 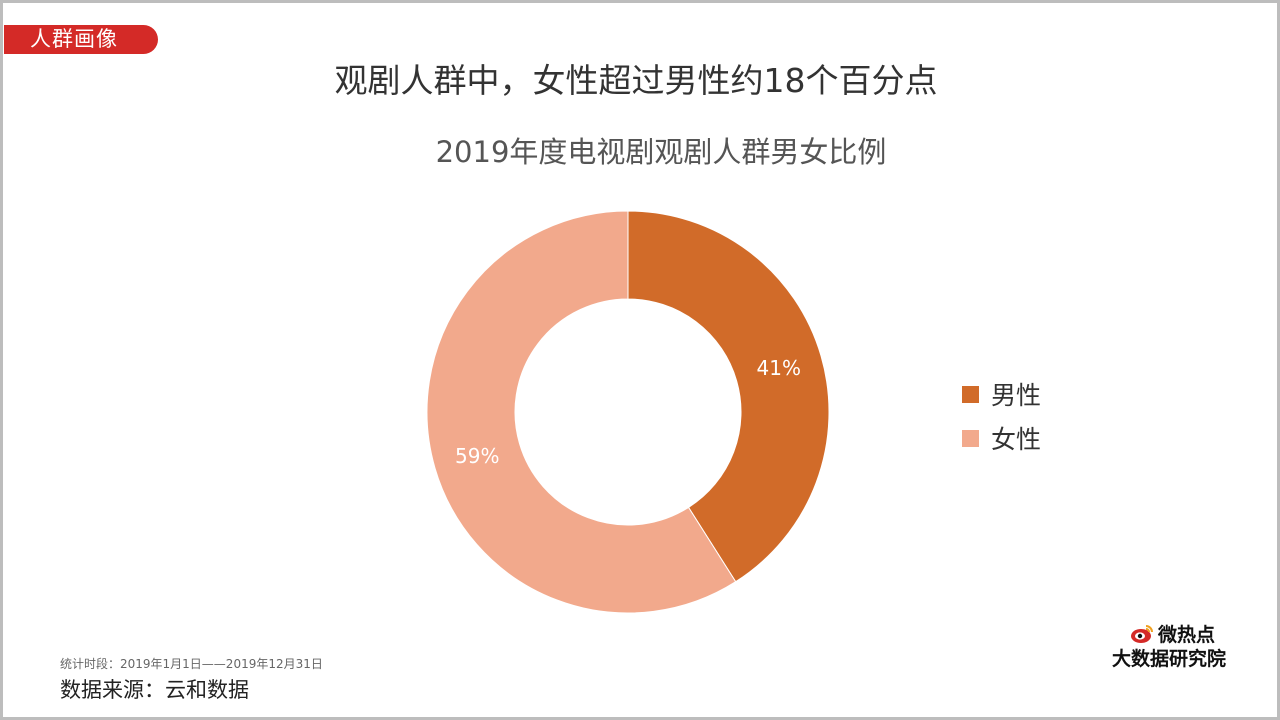 I want to click on data-source: 数据来源：云和数据, so click(x=154, y=690).